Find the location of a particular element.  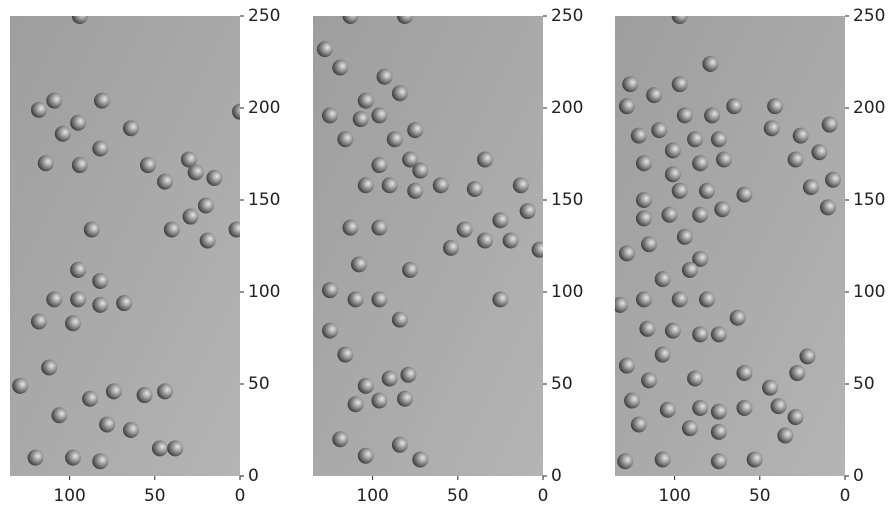

x-tick-label: 50 is located at coordinates (760, 496).